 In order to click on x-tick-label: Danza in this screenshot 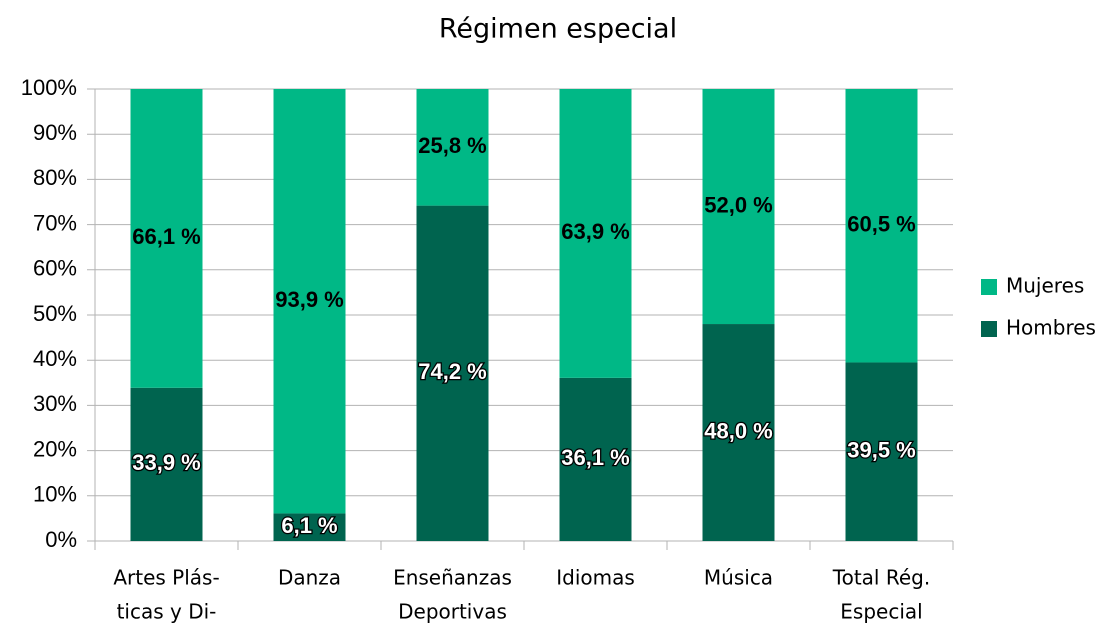, I will do `click(309, 578)`.